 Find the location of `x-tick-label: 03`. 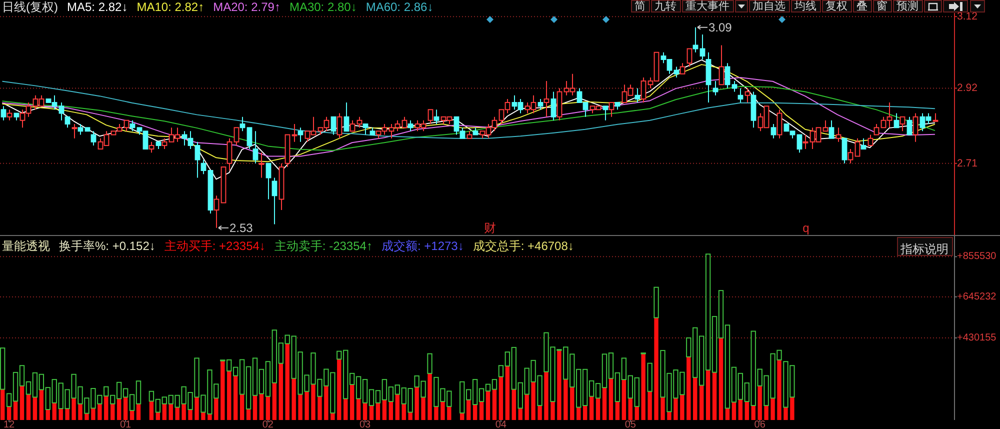

x-tick-label: 03 is located at coordinates (365, 424).